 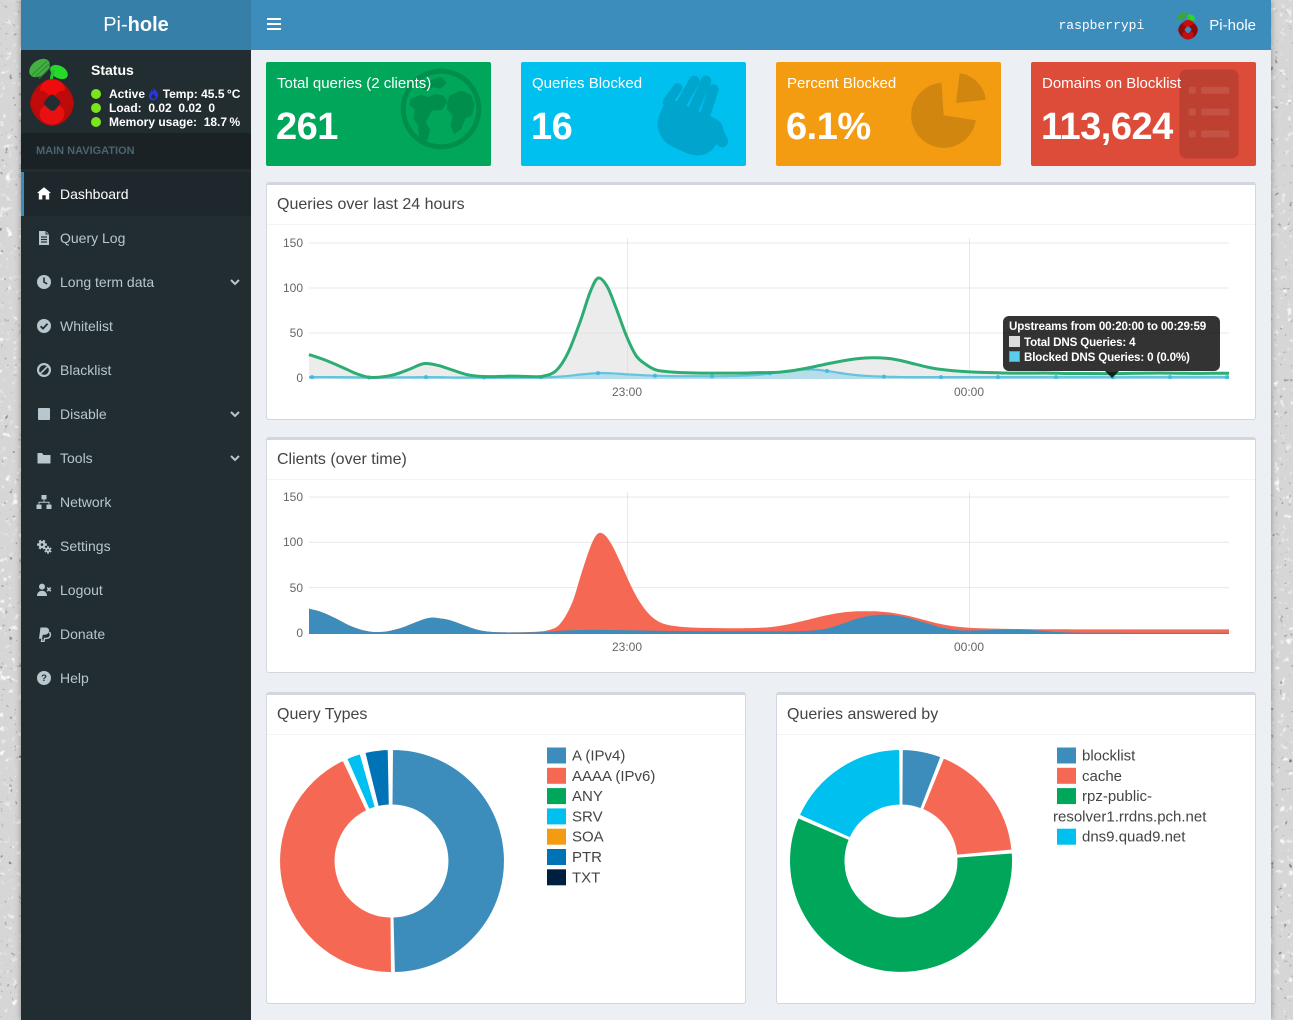 I want to click on svg-text: cache, so click(x=1102, y=776).